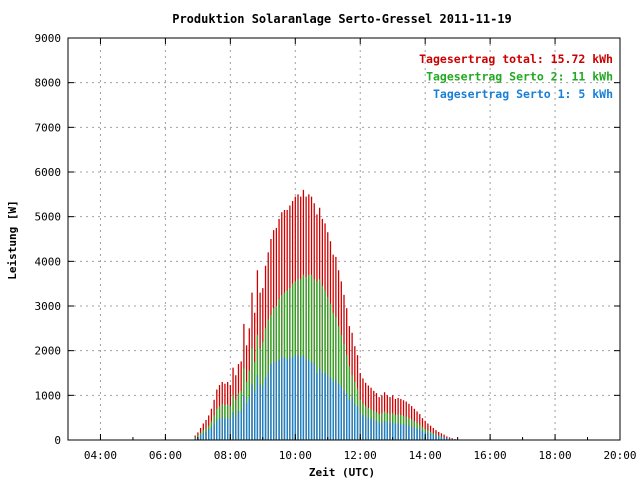 The image size is (640, 480). I want to click on y-tick-labels: 0 1000 2000 3000 4000 5000 6000 7000 8000 9000, so click(48, 239).